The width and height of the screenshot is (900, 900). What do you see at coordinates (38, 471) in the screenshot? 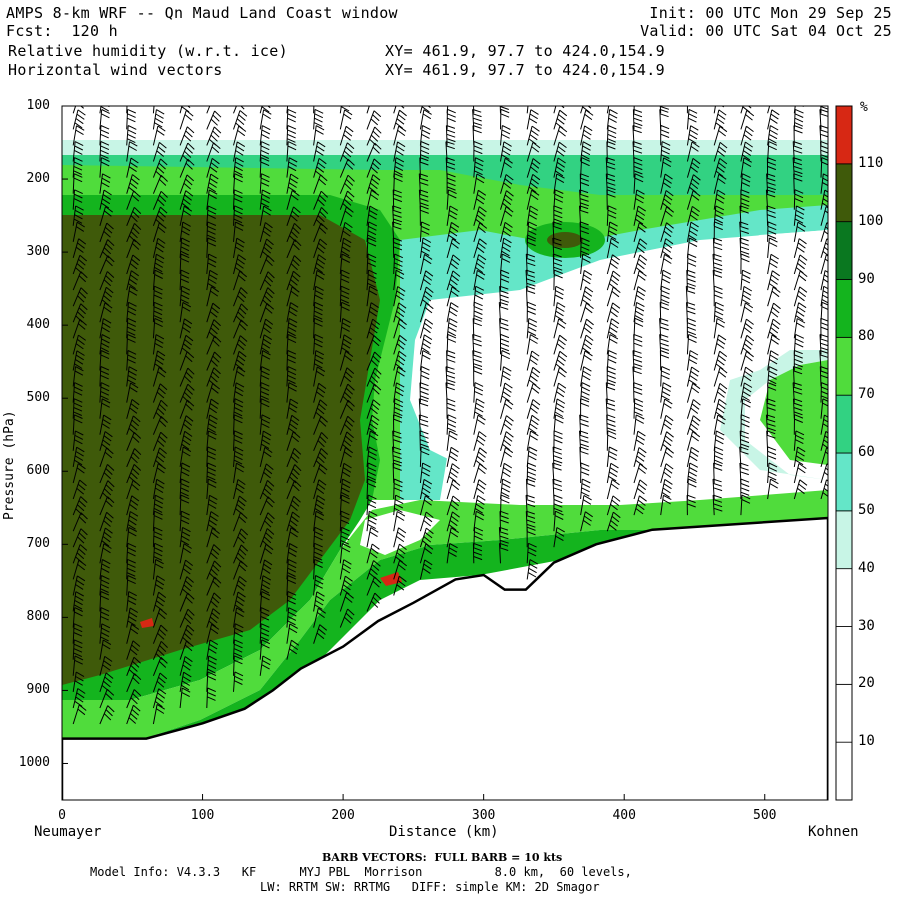
I see `y-tick-label: 600` at bounding box center [38, 471].